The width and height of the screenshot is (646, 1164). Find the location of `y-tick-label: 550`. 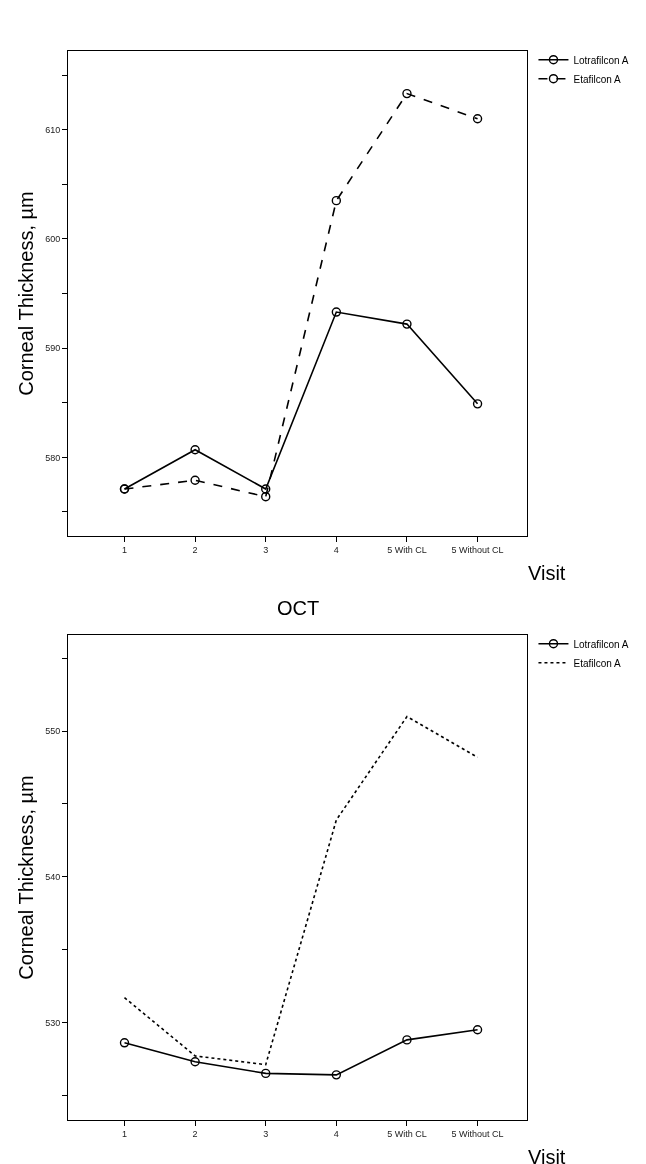

y-tick-label: 550 is located at coordinates (53, 731).